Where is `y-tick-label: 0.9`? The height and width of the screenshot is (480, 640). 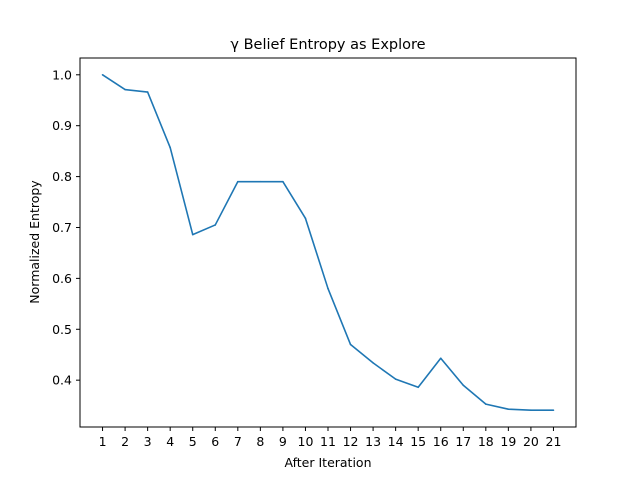
y-tick-label: 0.9 is located at coordinates (62, 125).